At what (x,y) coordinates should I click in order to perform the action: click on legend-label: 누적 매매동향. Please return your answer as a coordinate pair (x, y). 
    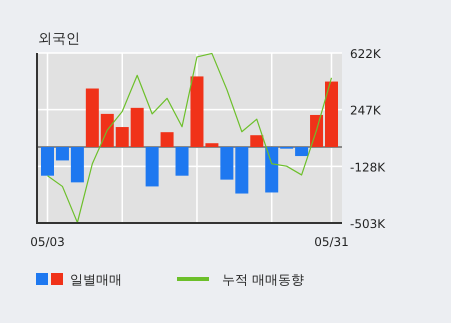
    Looking at the image, I should click on (263, 280).